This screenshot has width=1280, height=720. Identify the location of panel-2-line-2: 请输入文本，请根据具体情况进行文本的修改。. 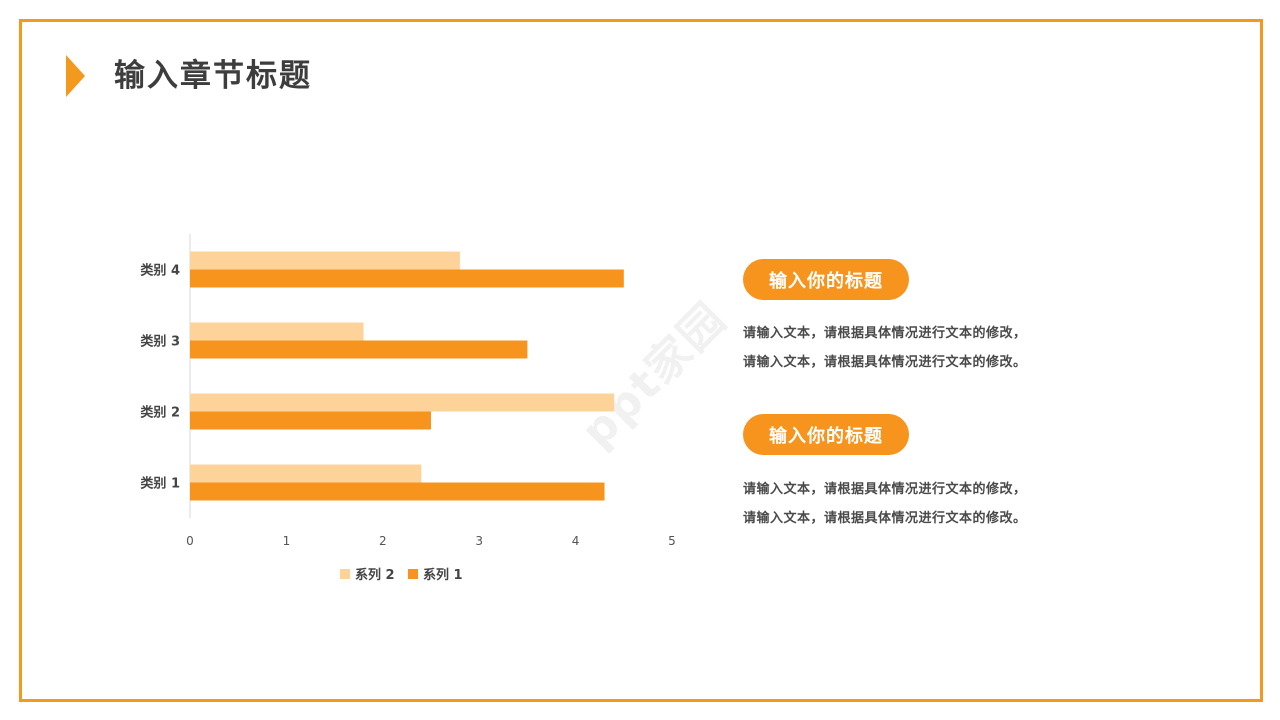
(885, 518).